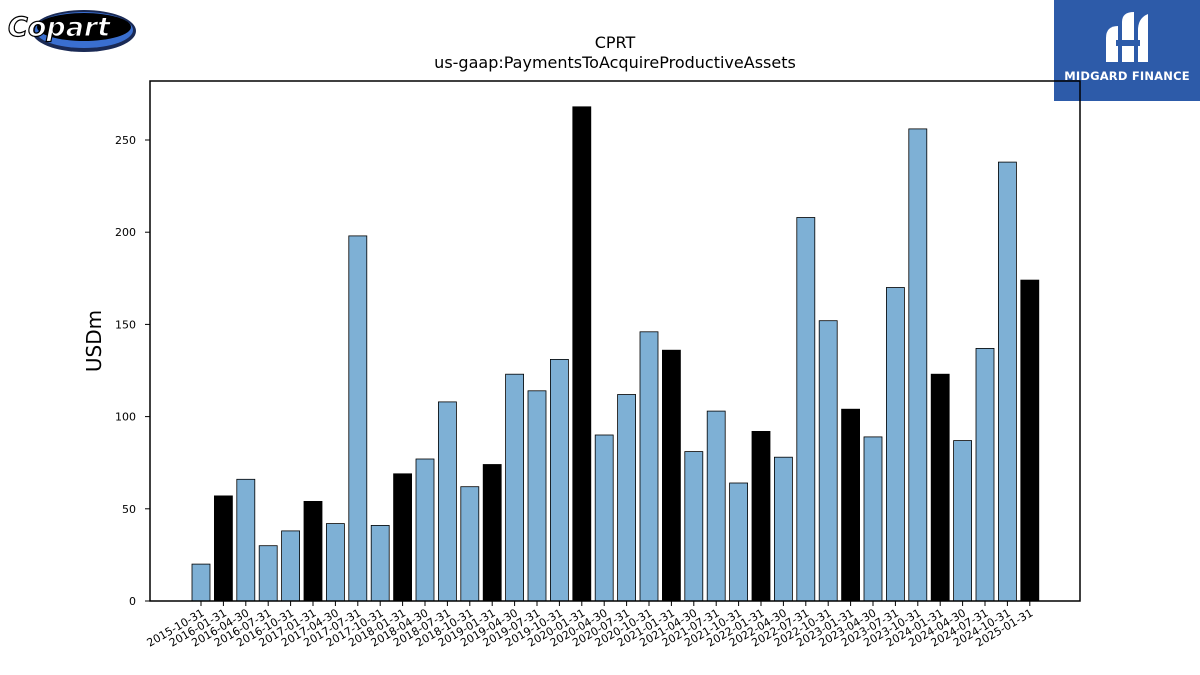 The image size is (1200, 675). What do you see at coordinates (125, 232) in the screenshot?
I see `y-tick-label: 200` at bounding box center [125, 232].